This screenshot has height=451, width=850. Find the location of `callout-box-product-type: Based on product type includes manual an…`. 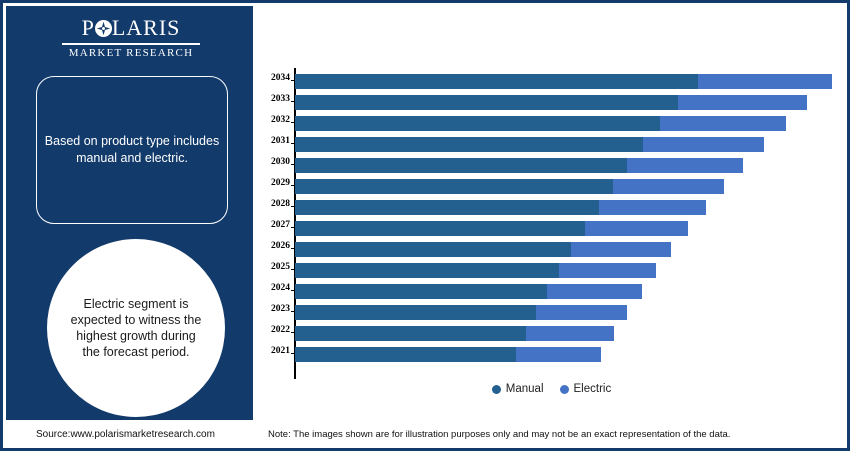

callout-box-product-type: Based on product type includes manual an… is located at coordinates (132, 150).